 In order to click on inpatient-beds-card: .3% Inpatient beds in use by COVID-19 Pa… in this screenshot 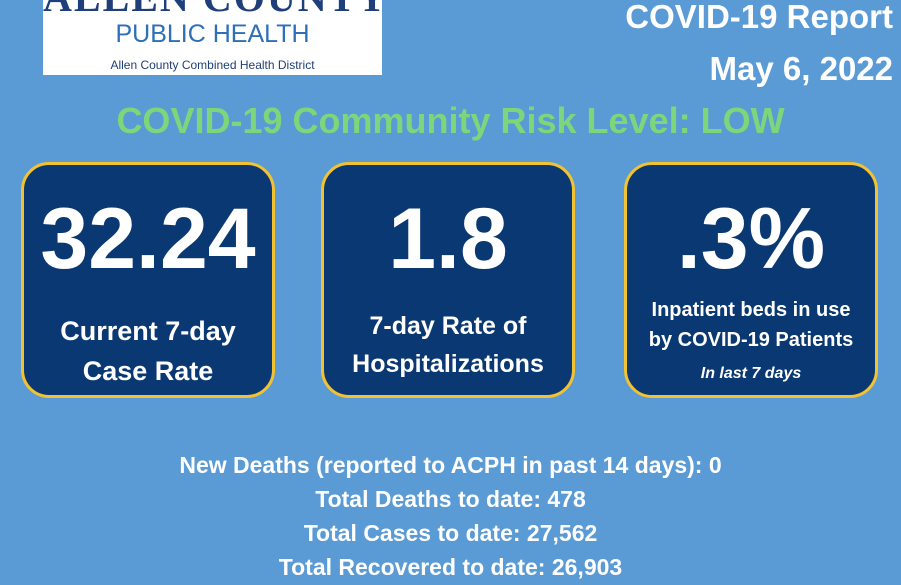, I will do `click(751, 280)`.